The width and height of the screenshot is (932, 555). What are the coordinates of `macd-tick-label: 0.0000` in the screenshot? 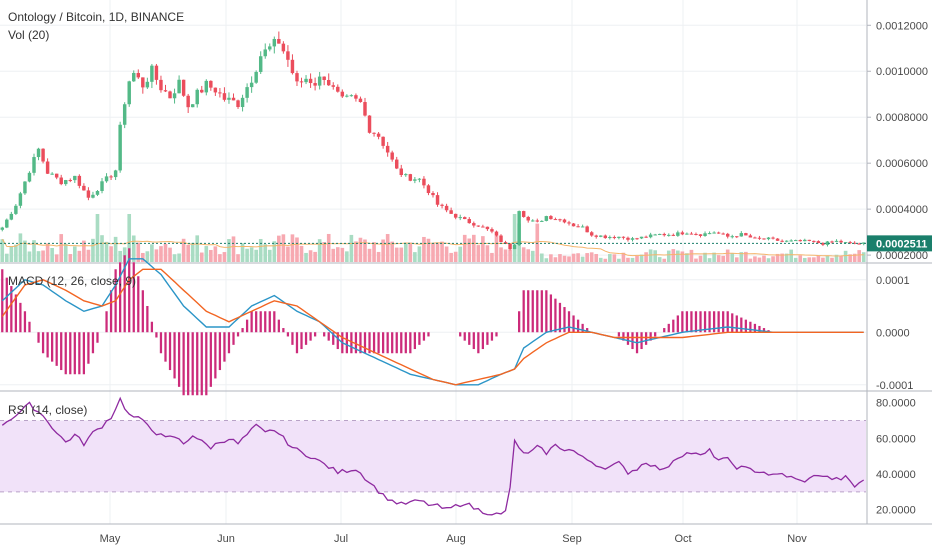 It's located at (893, 333).